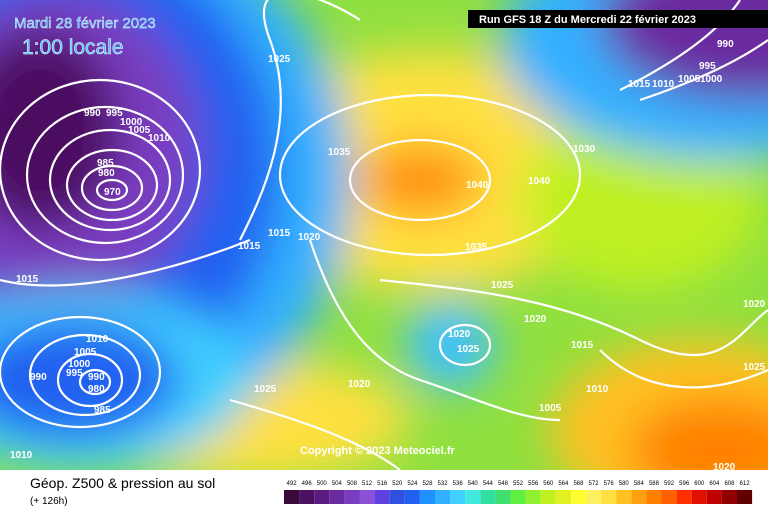  I want to click on footer-title: Géop. Z500 & pression au sol, so click(122, 483).